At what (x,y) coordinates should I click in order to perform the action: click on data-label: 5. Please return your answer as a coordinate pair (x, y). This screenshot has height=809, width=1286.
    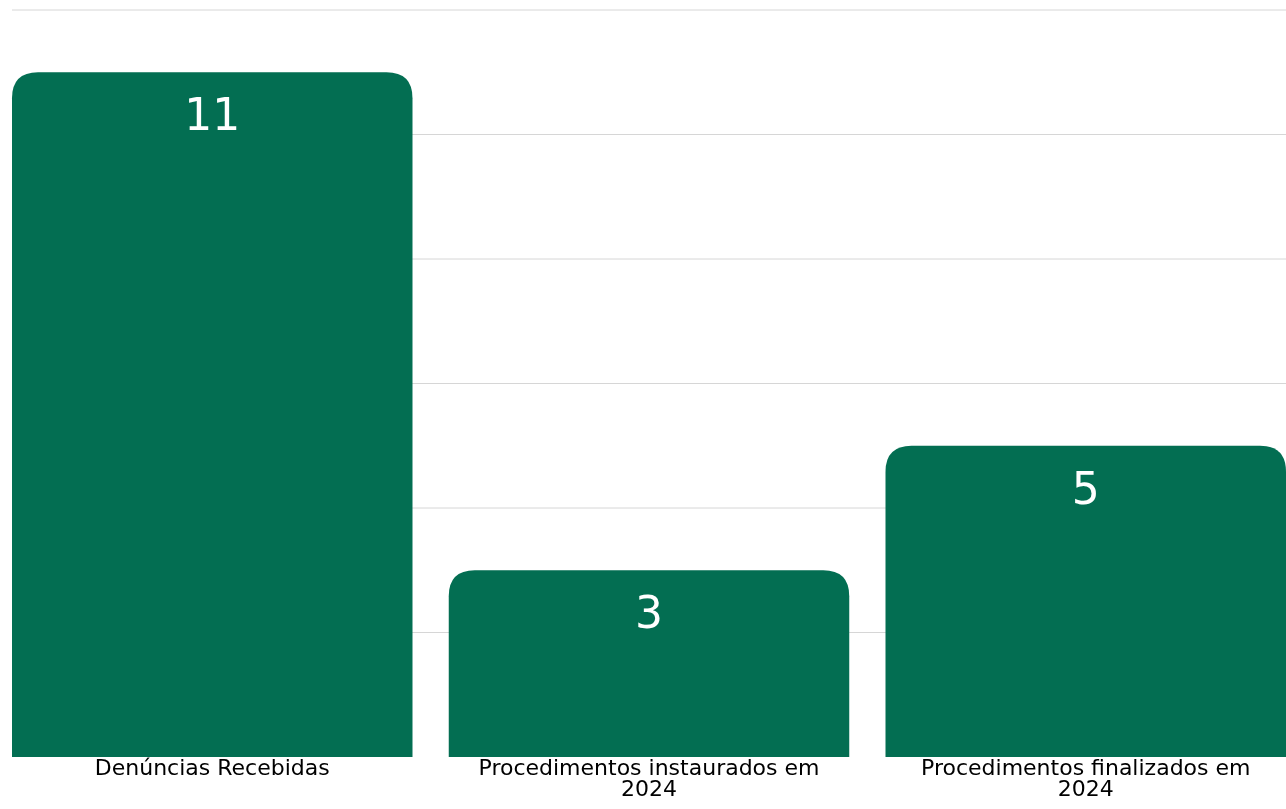
    Looking at the image, I should click on (1085, 488).